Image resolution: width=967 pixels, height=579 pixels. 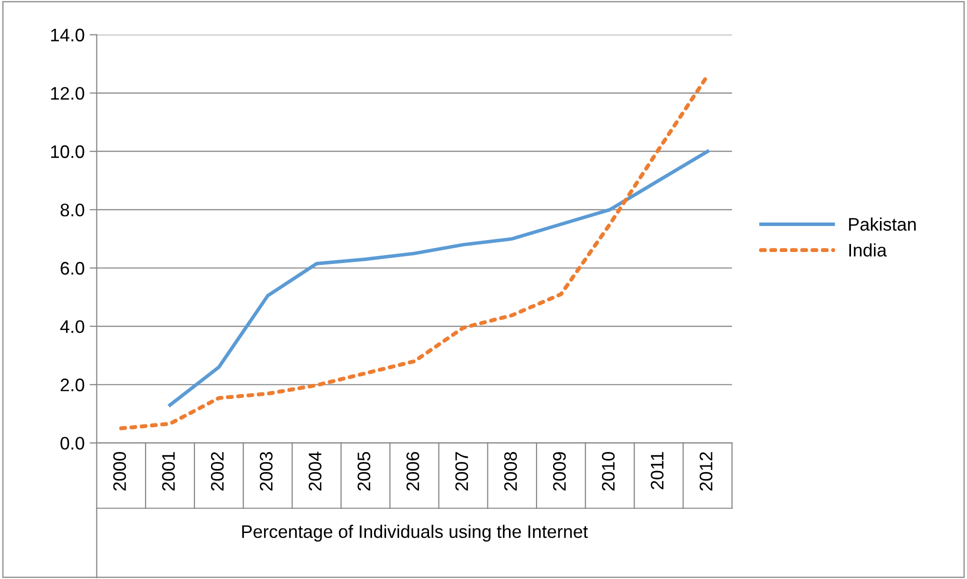 What do you see at coordinates (119, 471) in the screenshot?
I see `x-tick-label: 2000` at bounding box center [119, 471].